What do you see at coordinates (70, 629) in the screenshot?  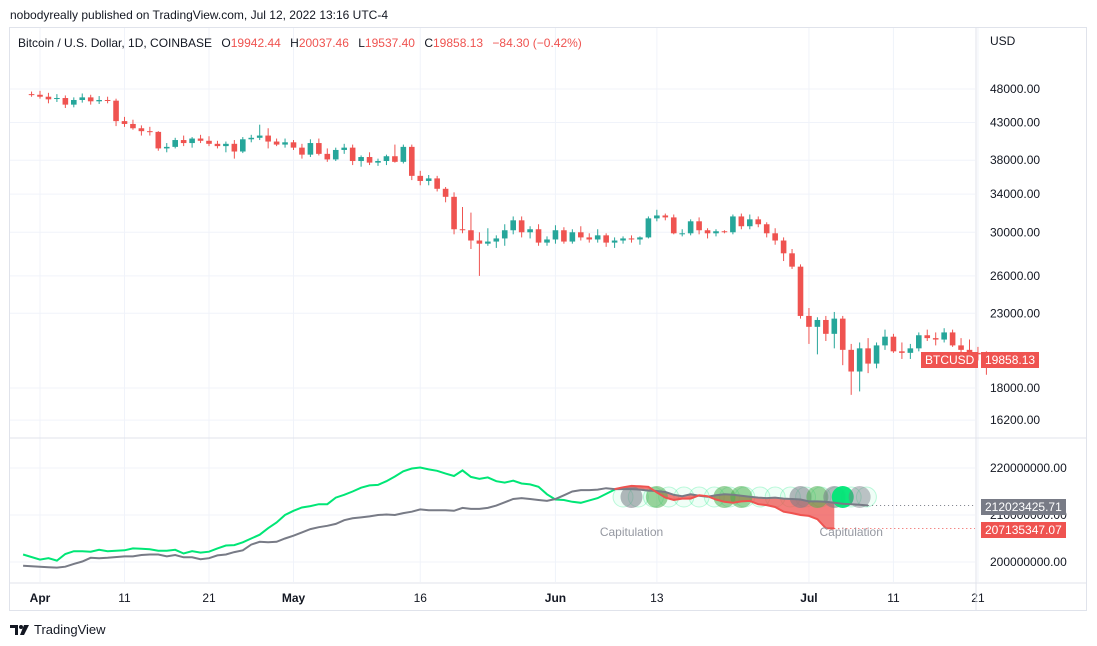 I see `tradingview-brand: TradingView` at bounding box center [70, 629].